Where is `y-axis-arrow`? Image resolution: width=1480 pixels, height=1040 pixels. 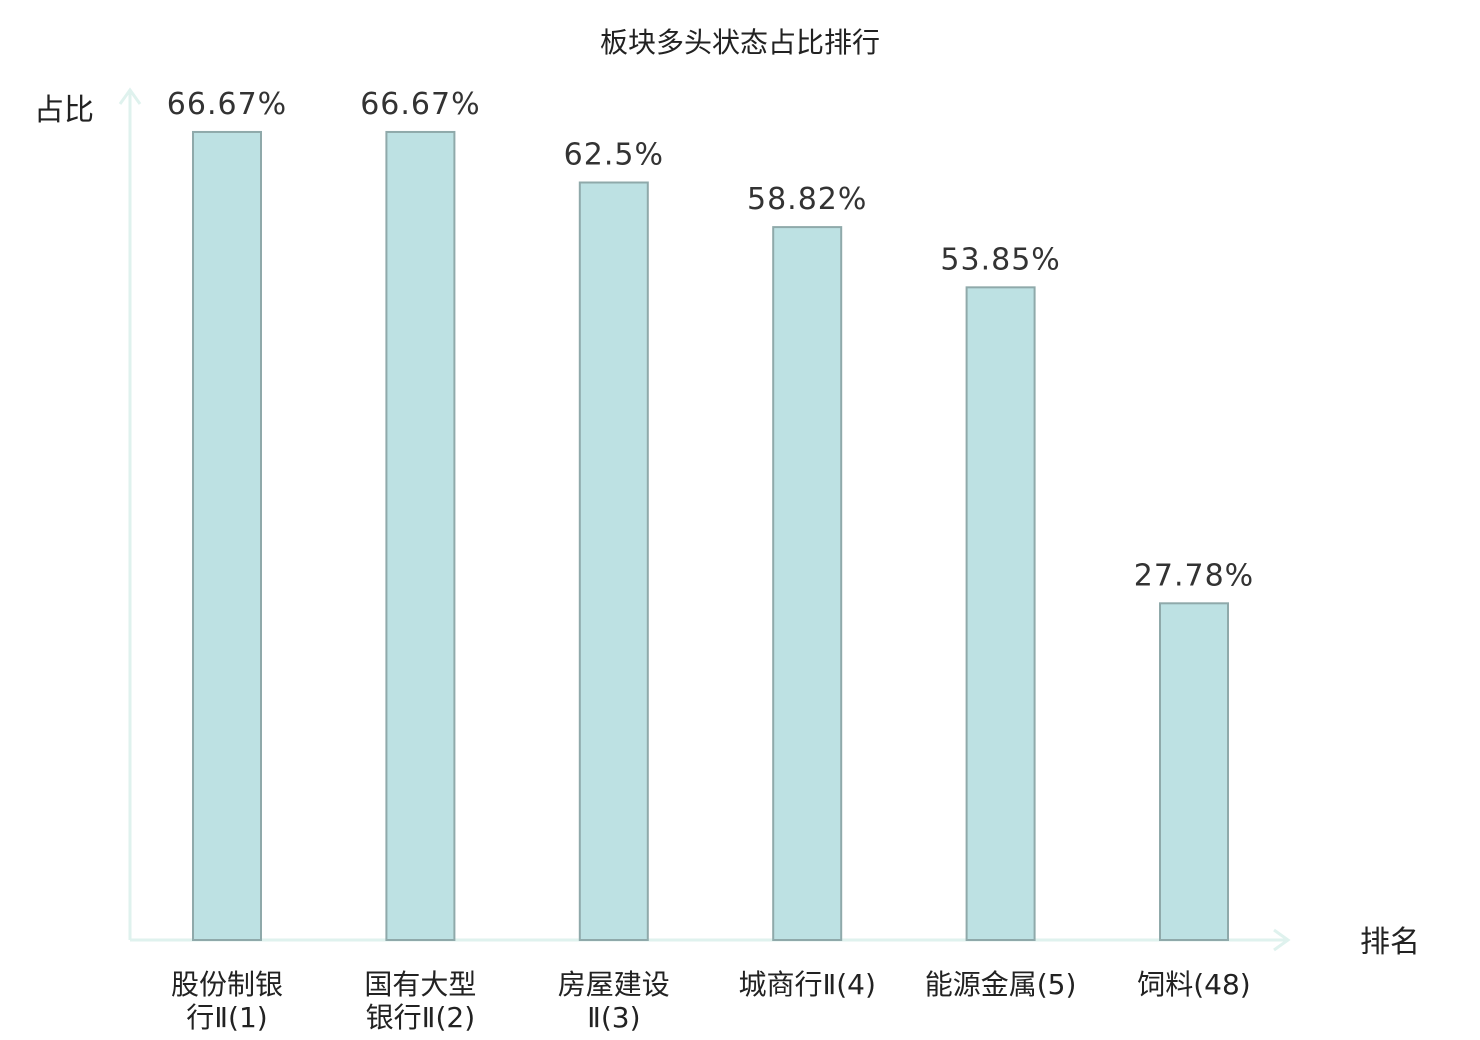
y-axis-arrow is located at coordinates (130, 96).